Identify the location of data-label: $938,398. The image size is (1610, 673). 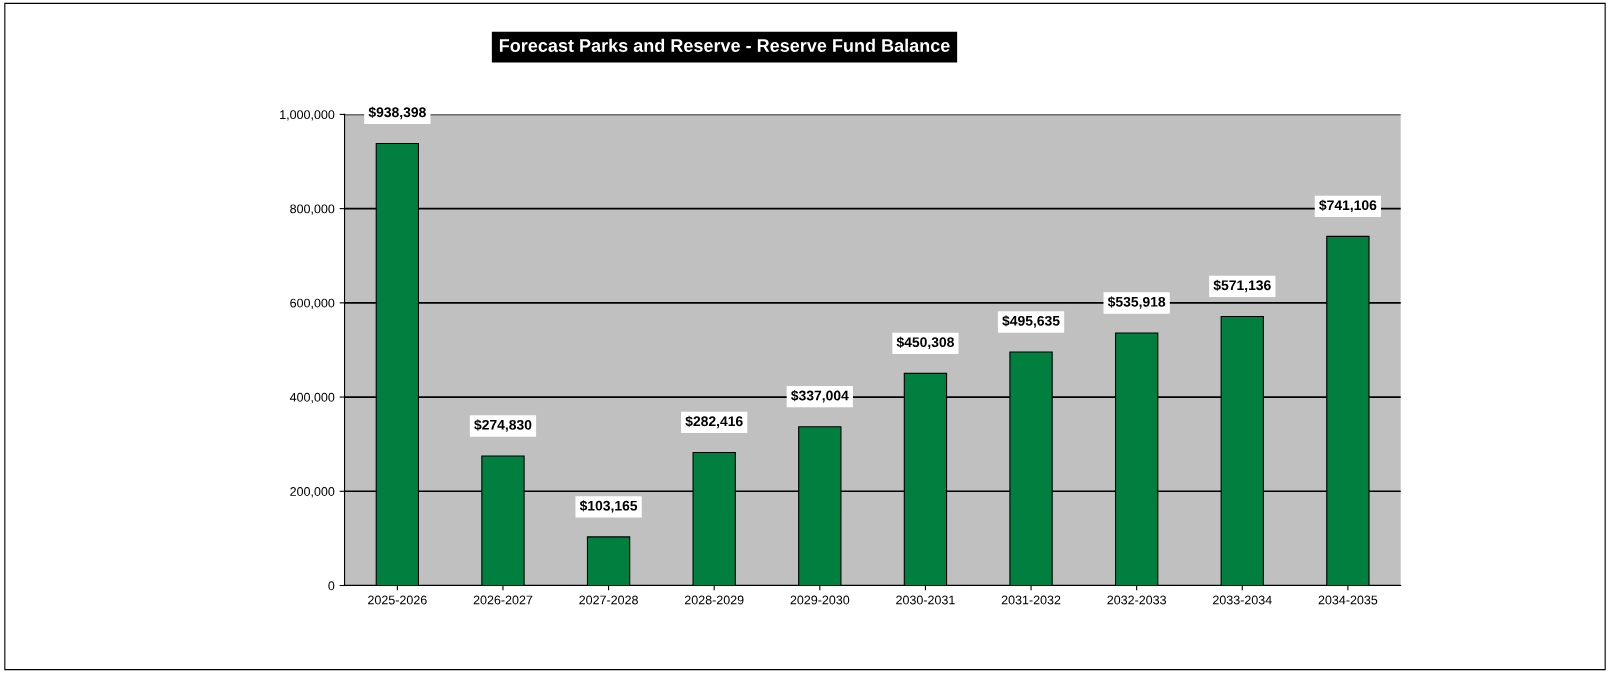
(397, 113).